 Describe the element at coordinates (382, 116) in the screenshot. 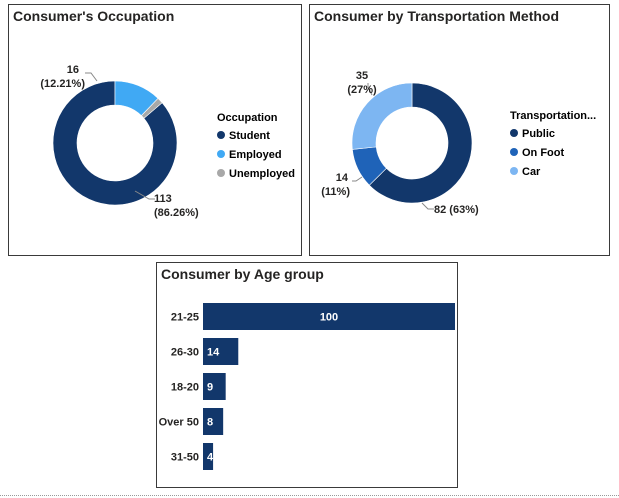

I see `transport-slice-car` at that location.